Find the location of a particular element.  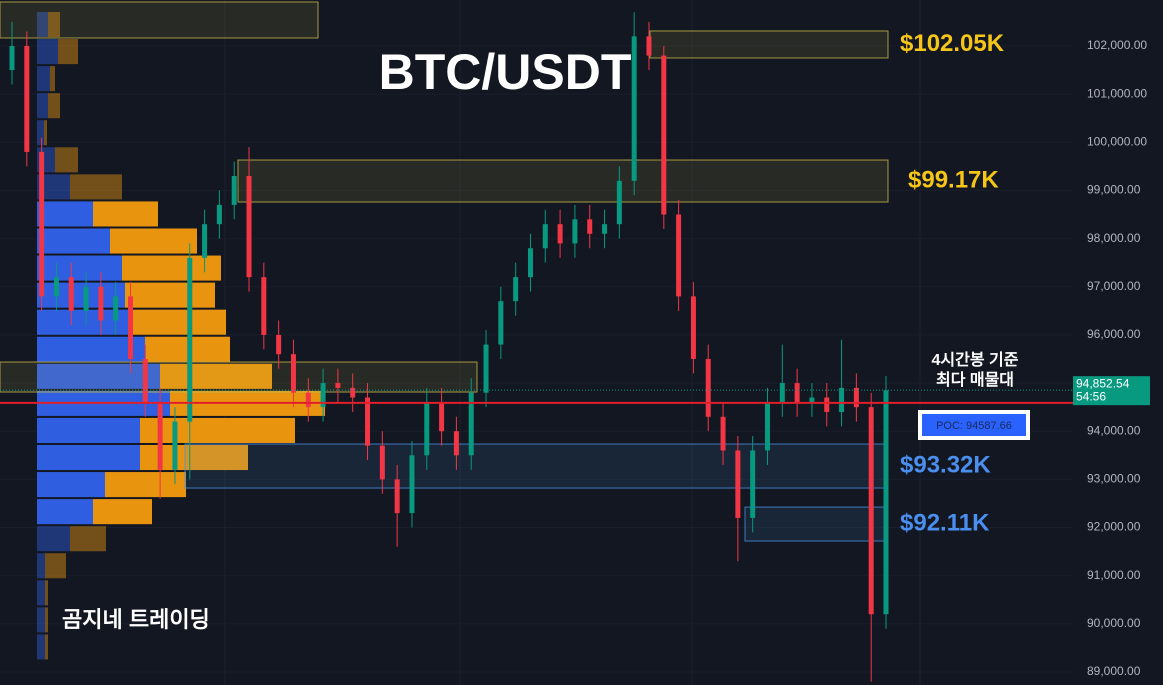

zone-label: $102.05K is located at coordinates (952, 43).